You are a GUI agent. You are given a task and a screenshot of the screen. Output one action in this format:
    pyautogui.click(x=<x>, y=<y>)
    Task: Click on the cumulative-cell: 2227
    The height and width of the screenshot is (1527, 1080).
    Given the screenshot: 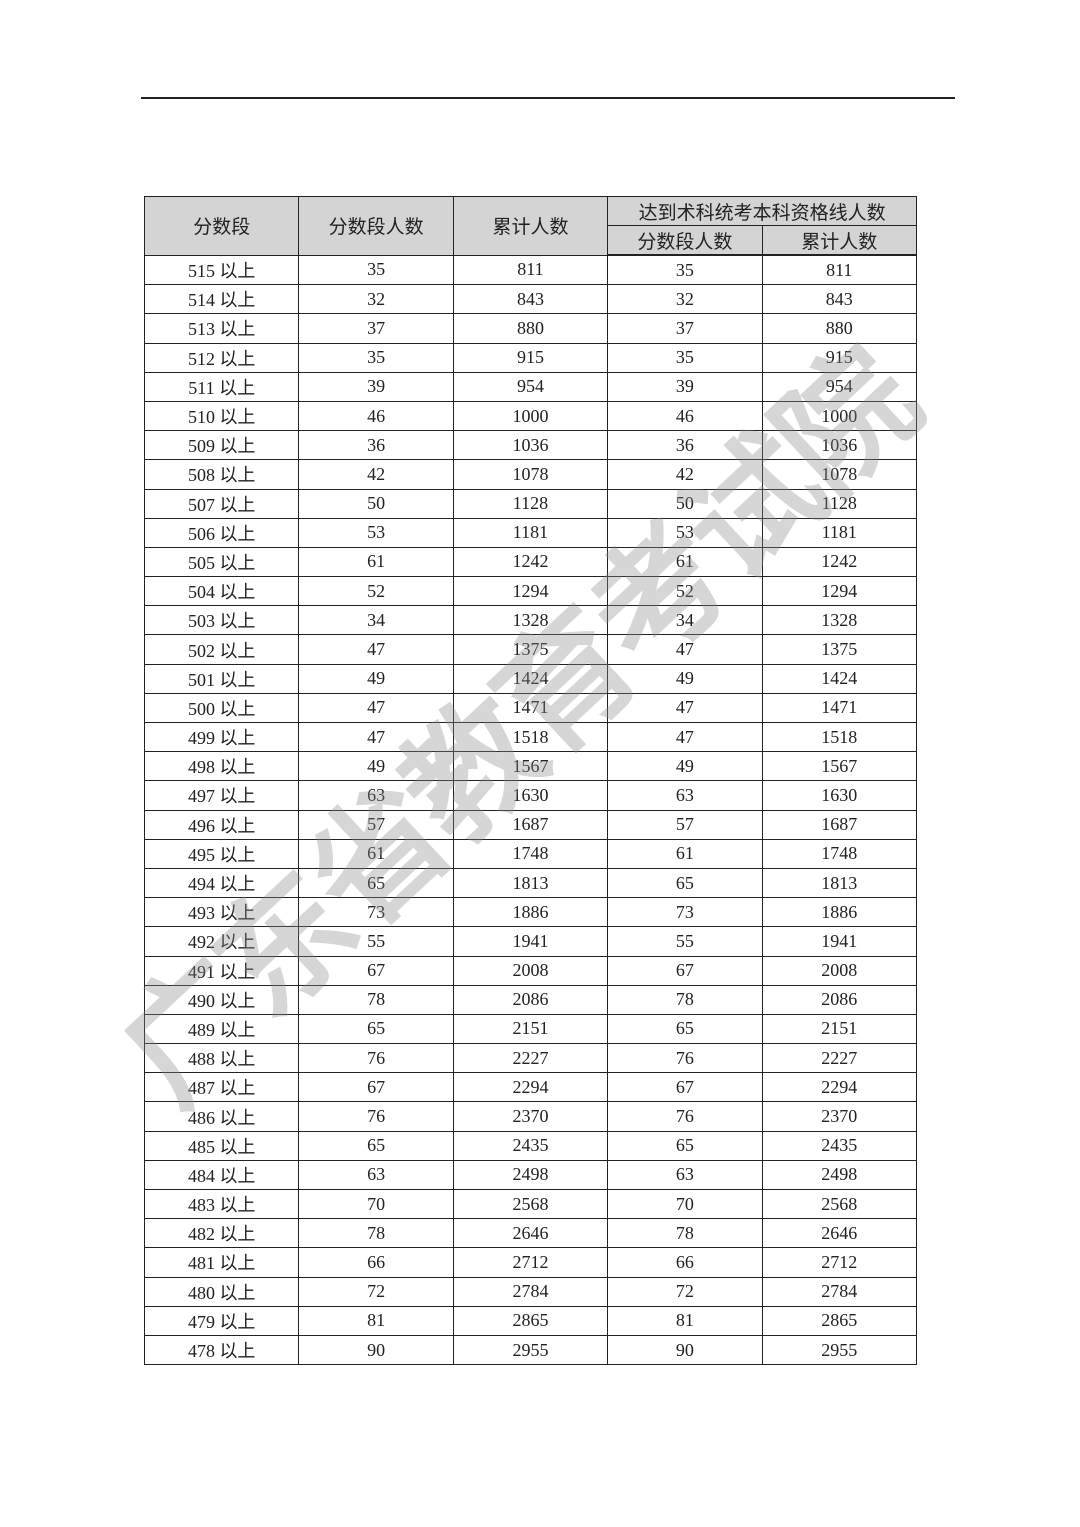 What is the action you would take?
    pyautogui.click(x=530, y=1058)
    